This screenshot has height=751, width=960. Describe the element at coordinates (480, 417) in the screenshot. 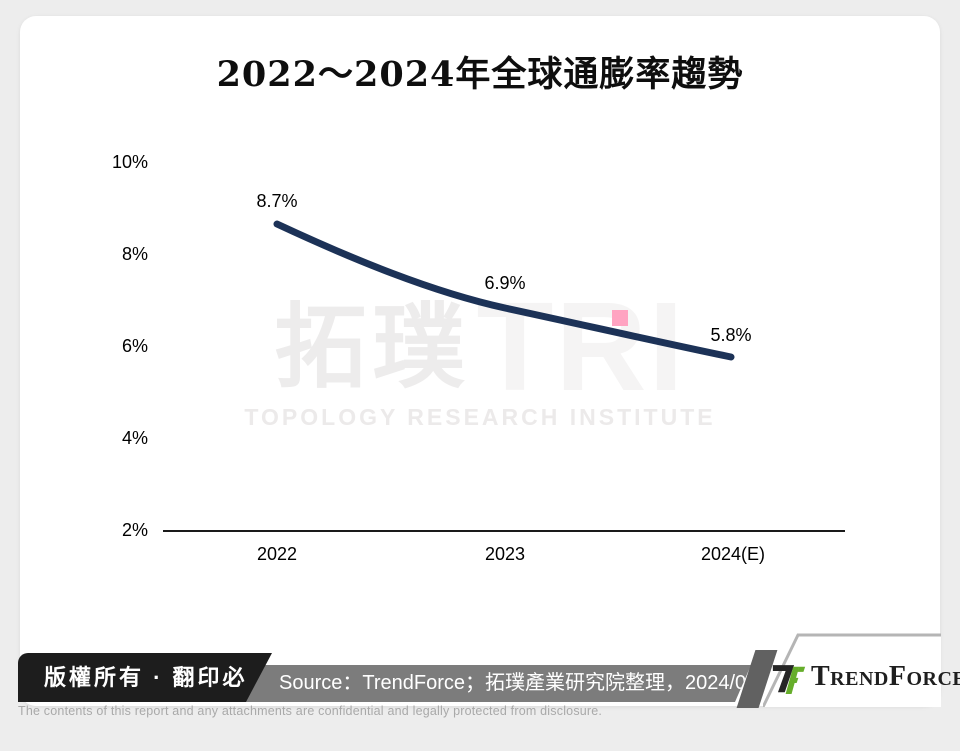

I see `watermark-subtitle: TOPOLOGY RESEARCH INSTITUTE` at that location.